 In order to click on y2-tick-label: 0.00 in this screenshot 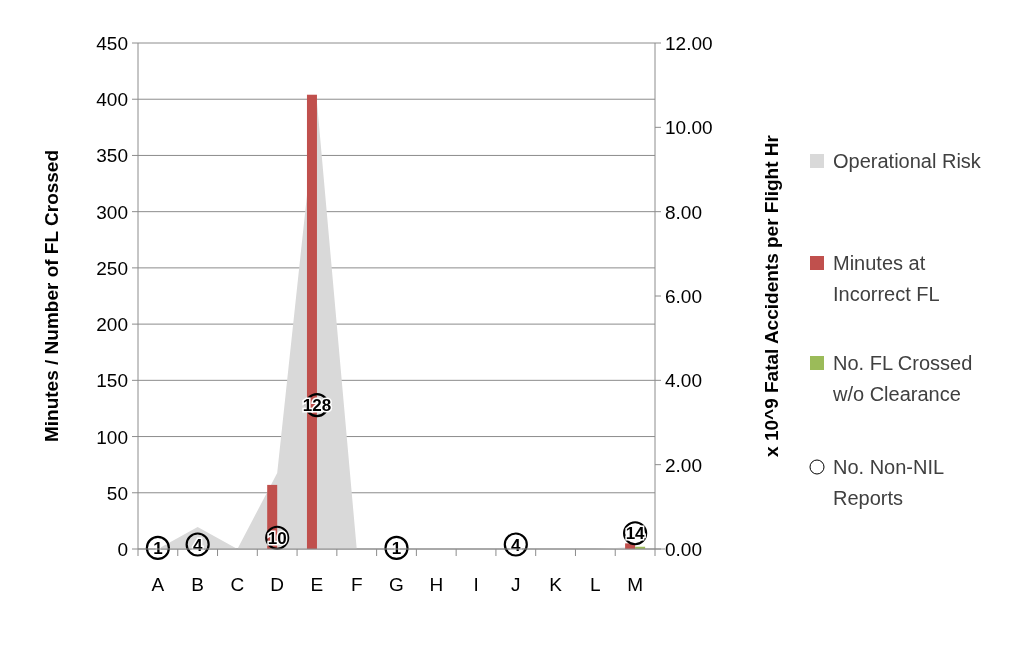, I will do `click(683, 549)`.